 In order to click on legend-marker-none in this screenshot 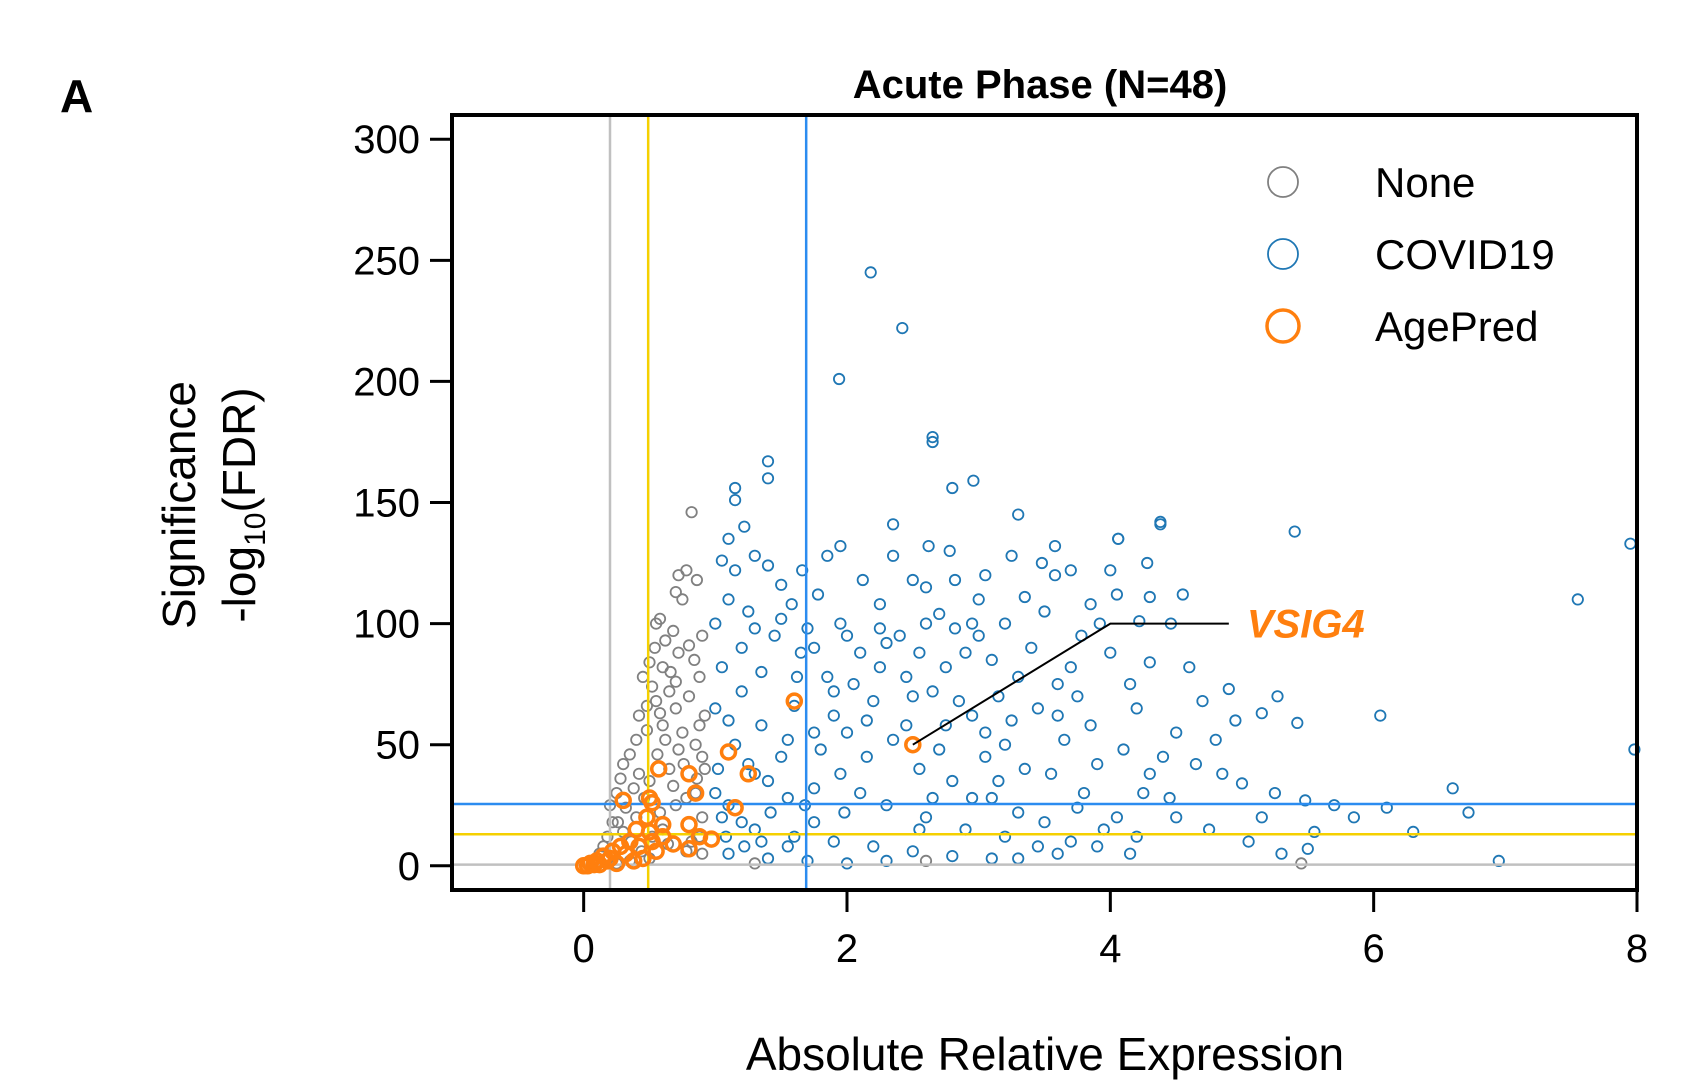, I will do `click(1283, 182)`.